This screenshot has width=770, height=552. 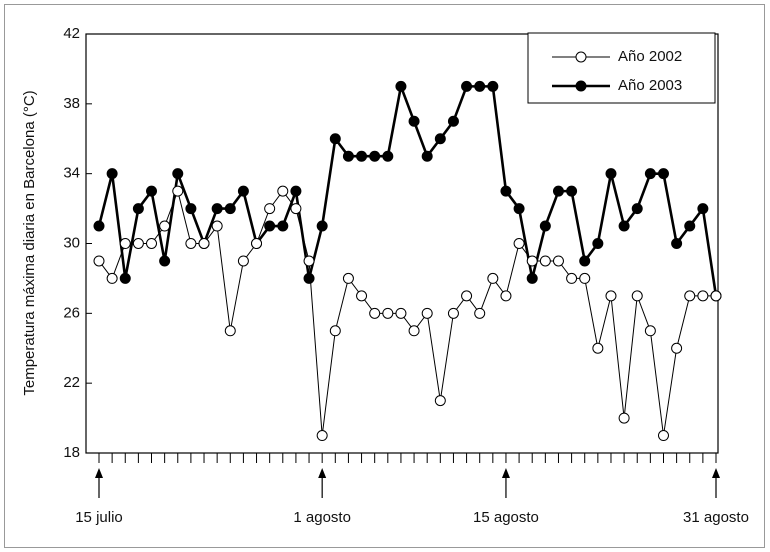 I want to click on x-tick-label: 1 agosto, so click(x=322, y=517).